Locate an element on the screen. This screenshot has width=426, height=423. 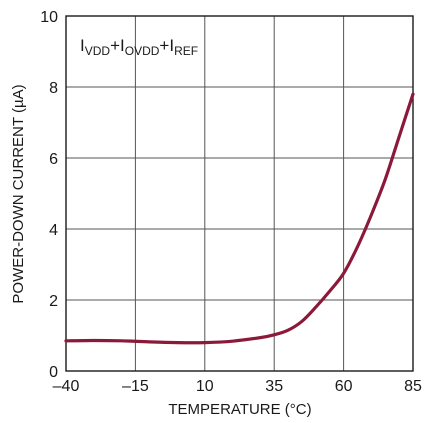
x-tick-label: 35 is located at coordinates (274, 386).